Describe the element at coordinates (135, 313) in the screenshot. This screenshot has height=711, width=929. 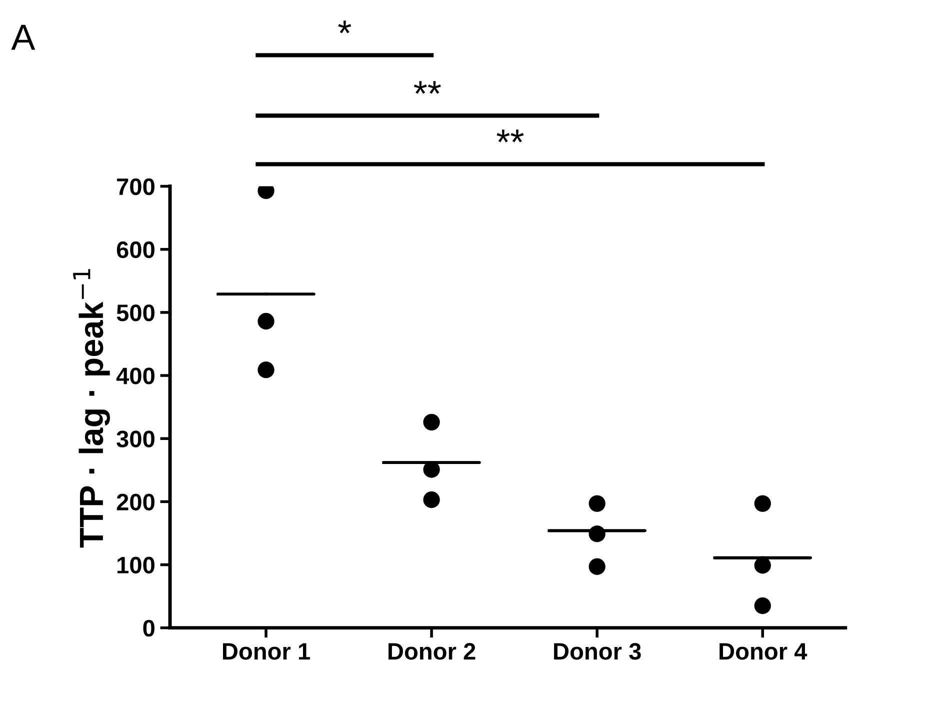
I see `y-tick-label: 500` at that location.